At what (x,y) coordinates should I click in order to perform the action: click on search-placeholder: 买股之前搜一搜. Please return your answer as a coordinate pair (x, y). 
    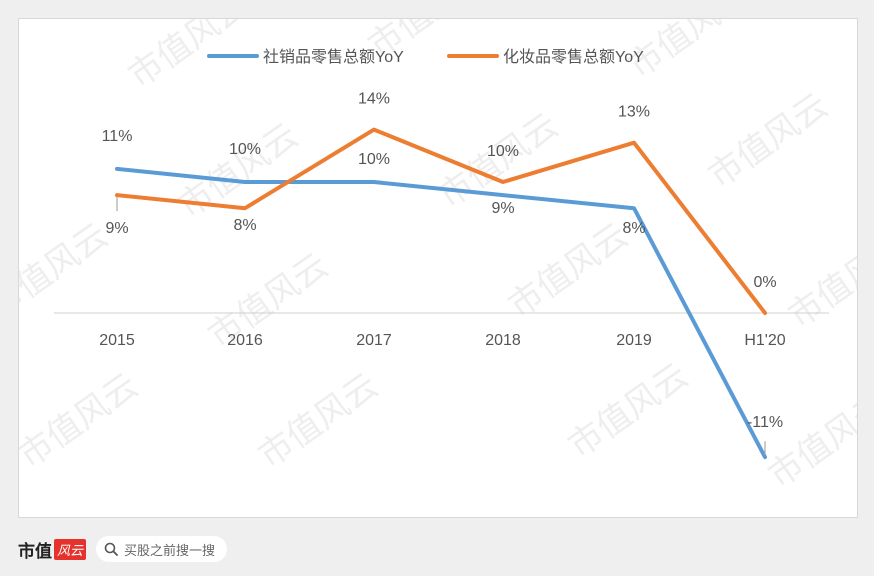
    Looking at the image, I should click on (170, 550).